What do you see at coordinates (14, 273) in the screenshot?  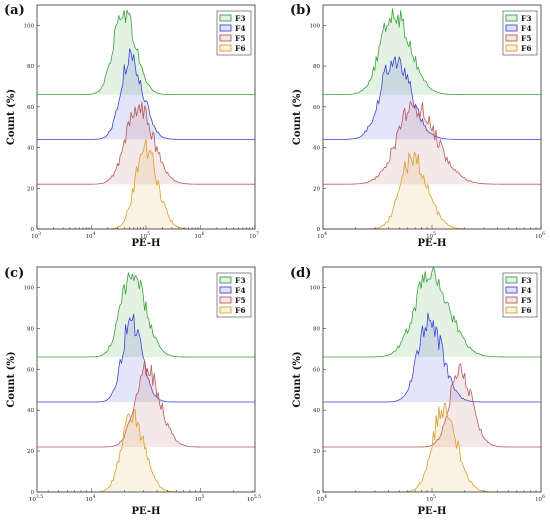 I see `panel-label: (c)` at bounding box center [14, 273].